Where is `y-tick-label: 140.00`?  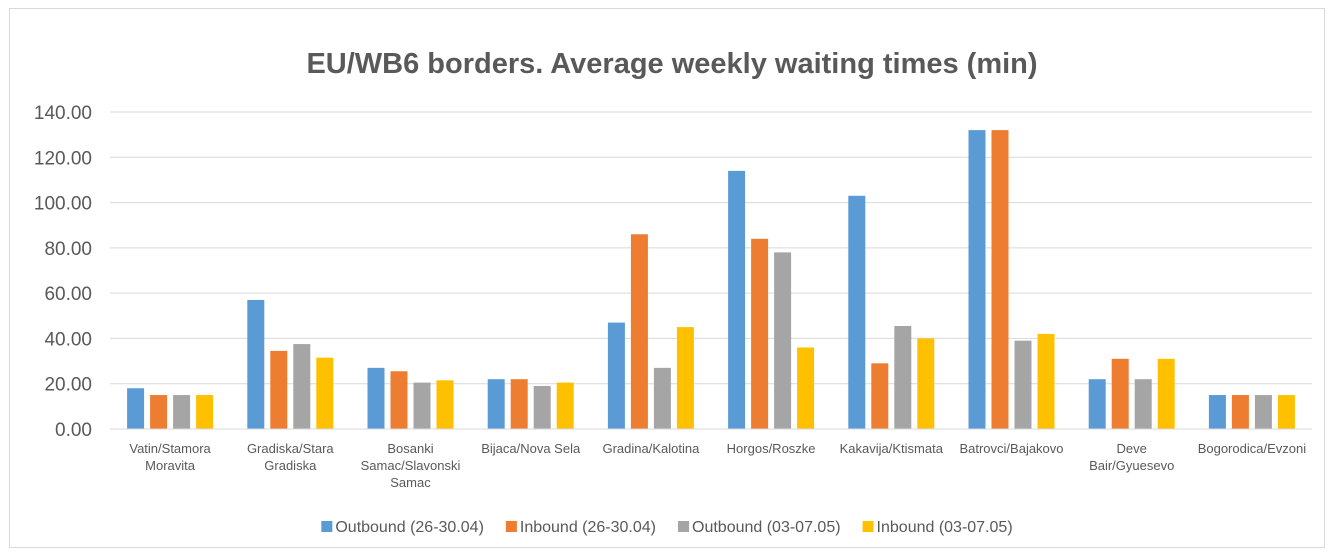 y-tick-label: 140.00 is located at coordinates (63, 113).